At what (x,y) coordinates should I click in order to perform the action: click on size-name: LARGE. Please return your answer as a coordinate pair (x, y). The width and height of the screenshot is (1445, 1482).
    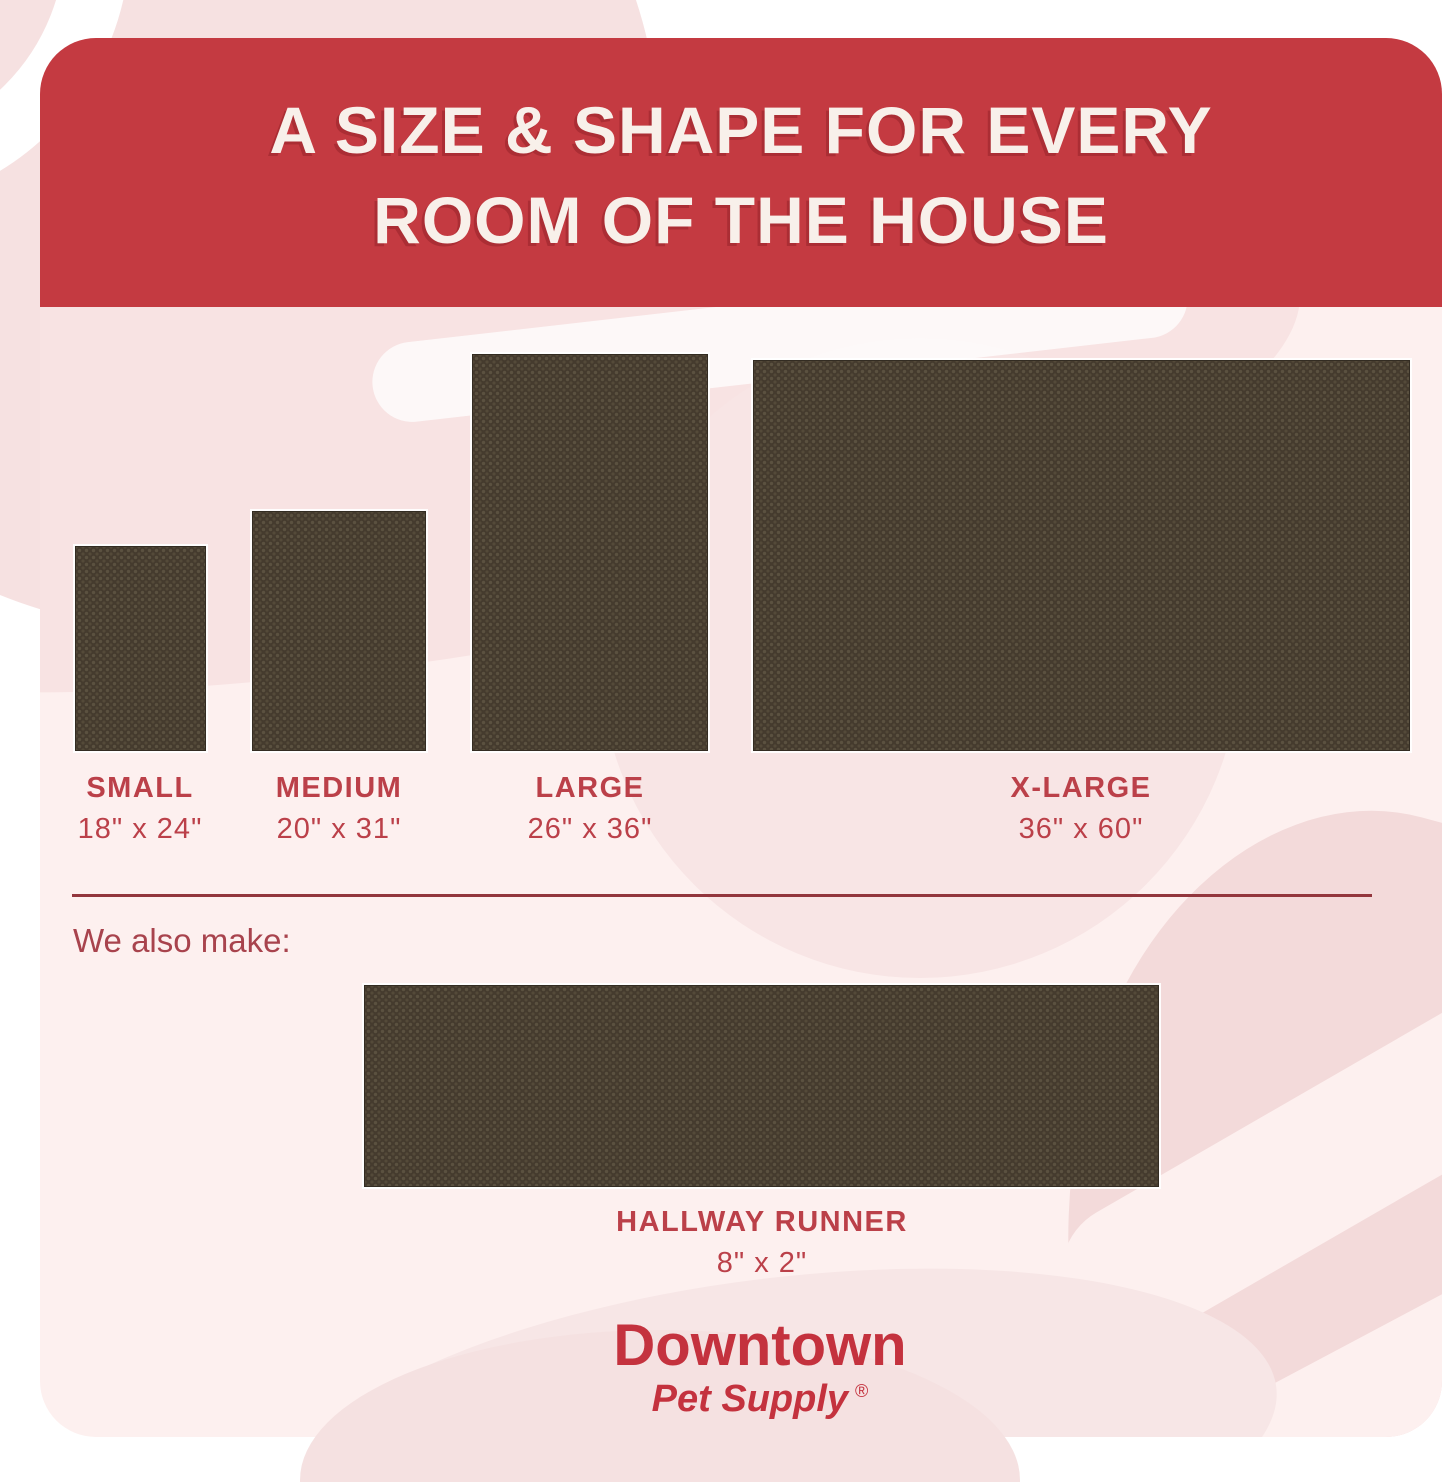
    Looking at the image, I should click on (590, 788).